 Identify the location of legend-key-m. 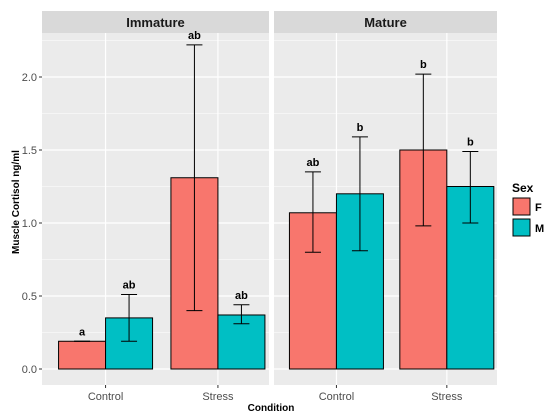
(521, 227).